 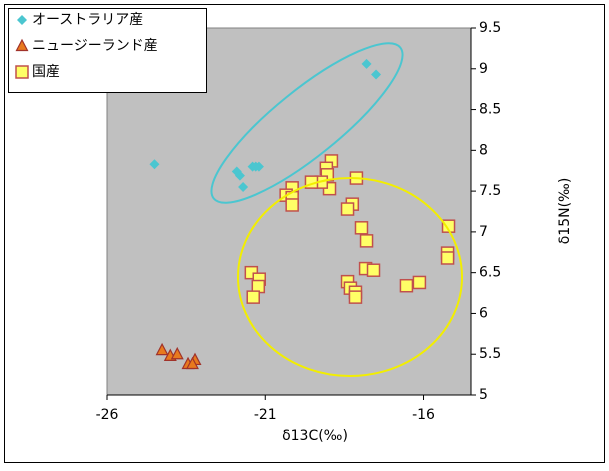 What do you see at coordinates (315, 436) in the screenshot?
I see `x-axis-label: δ13C(‰)` at bounding box center [315, 436].